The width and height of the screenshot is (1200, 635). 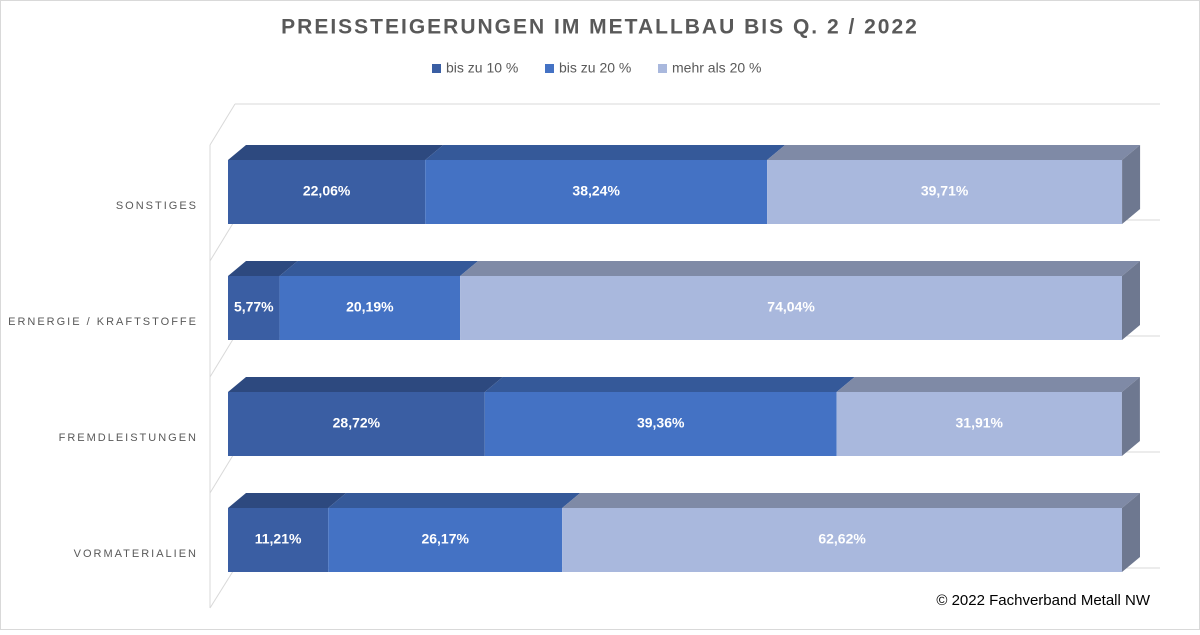 I want to click on data-label: 11,21%, so click(x=278, y=539).